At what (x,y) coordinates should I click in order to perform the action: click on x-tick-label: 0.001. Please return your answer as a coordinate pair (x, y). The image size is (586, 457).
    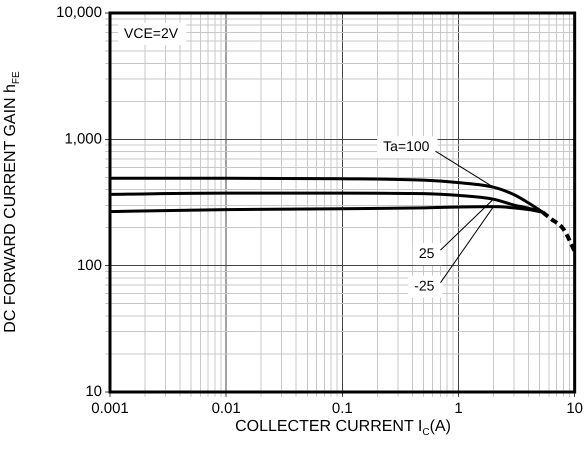
    Looking at the image, I should click on (110, 409).